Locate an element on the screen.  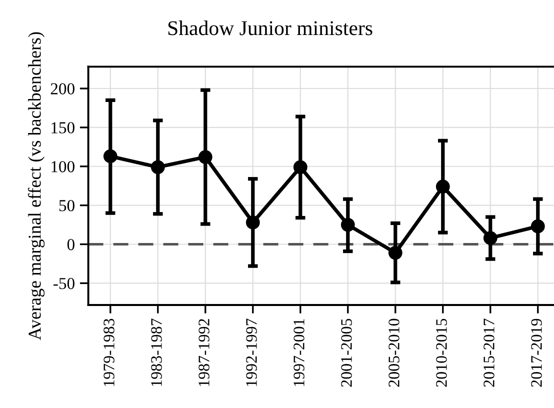
x-tick-label: 1997-2001 is located at coordinates (299, 352).